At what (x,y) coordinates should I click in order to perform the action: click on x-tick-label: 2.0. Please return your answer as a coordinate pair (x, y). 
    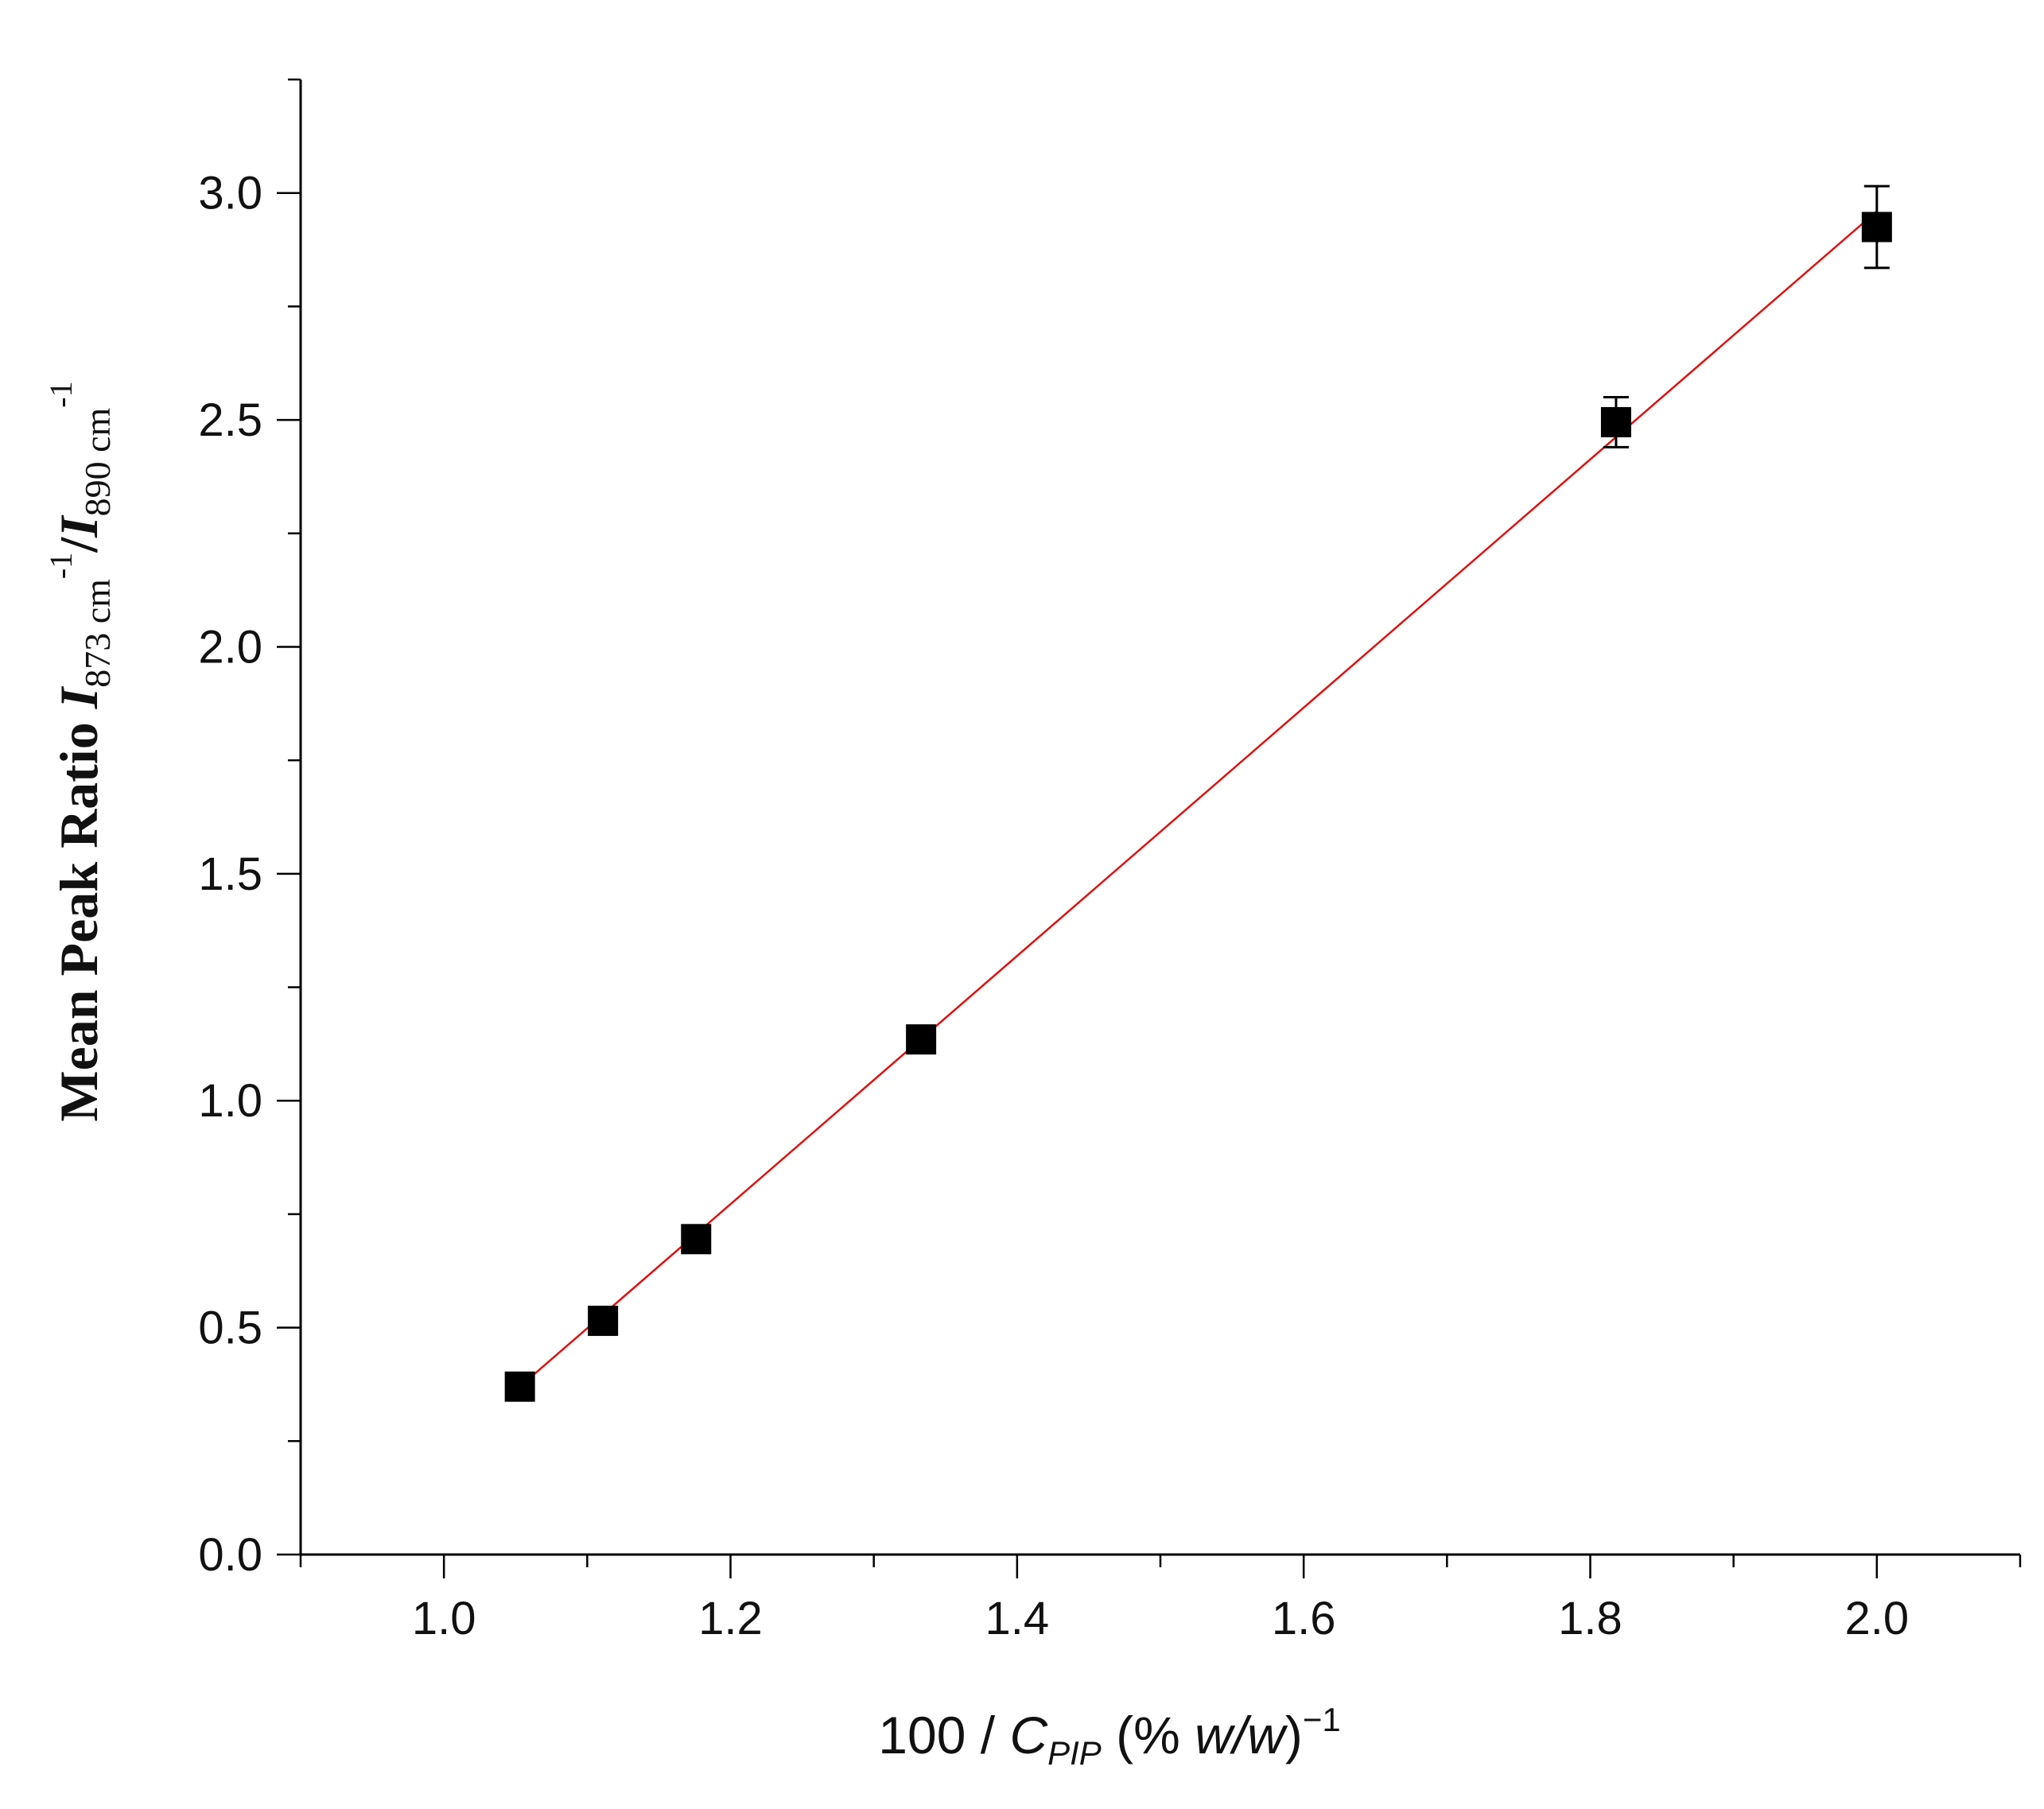
    Looking at the image, I should click on (1877, 1618).